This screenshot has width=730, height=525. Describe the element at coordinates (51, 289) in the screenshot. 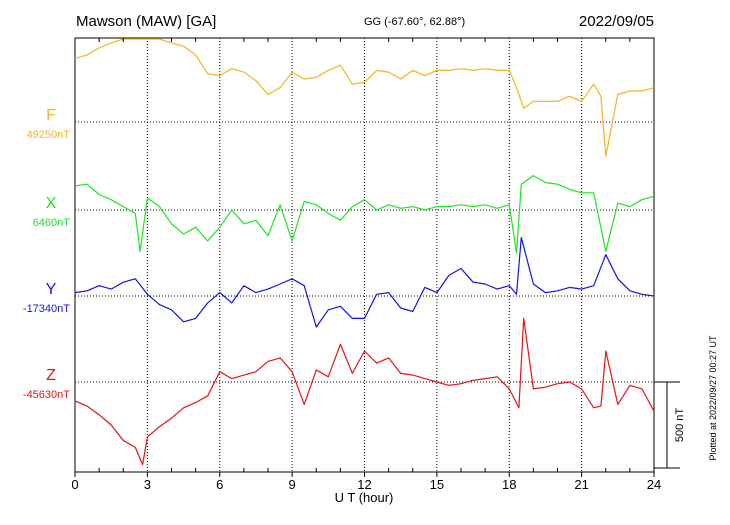

I see `series-name-y: Y` at that location.